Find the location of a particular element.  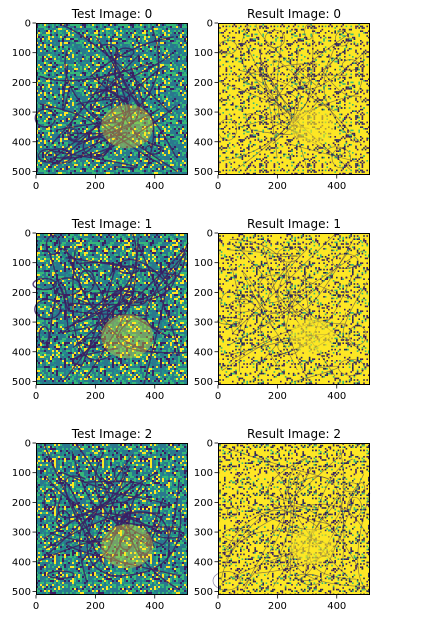

subplot-test-1: Test Image: 1 0 200 400 0 100 200 300 400 500 is located at coordinates (100, 309).